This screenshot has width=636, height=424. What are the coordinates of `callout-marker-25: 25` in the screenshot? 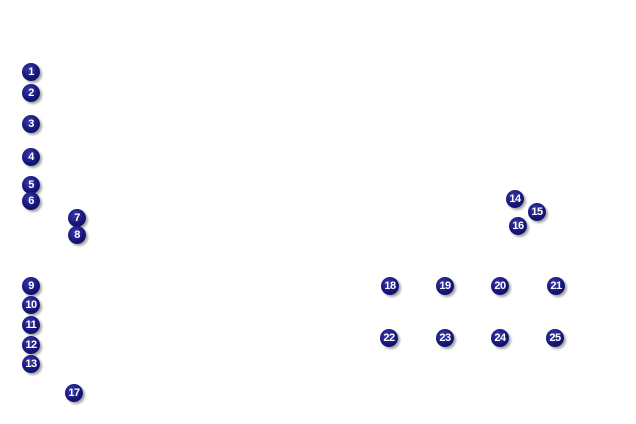 It's located at (555, 338).